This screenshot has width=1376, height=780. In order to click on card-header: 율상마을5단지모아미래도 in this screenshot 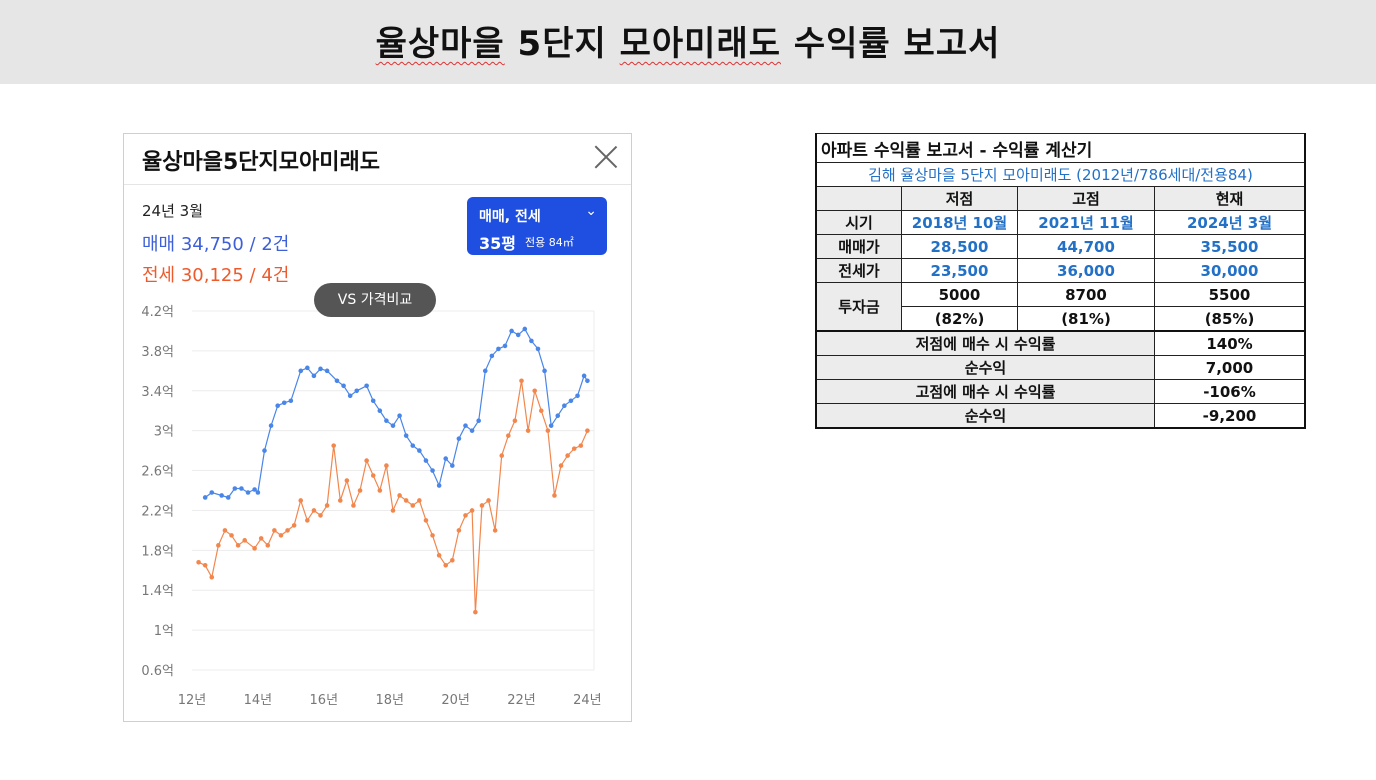, I will do `click(377, 159)`.